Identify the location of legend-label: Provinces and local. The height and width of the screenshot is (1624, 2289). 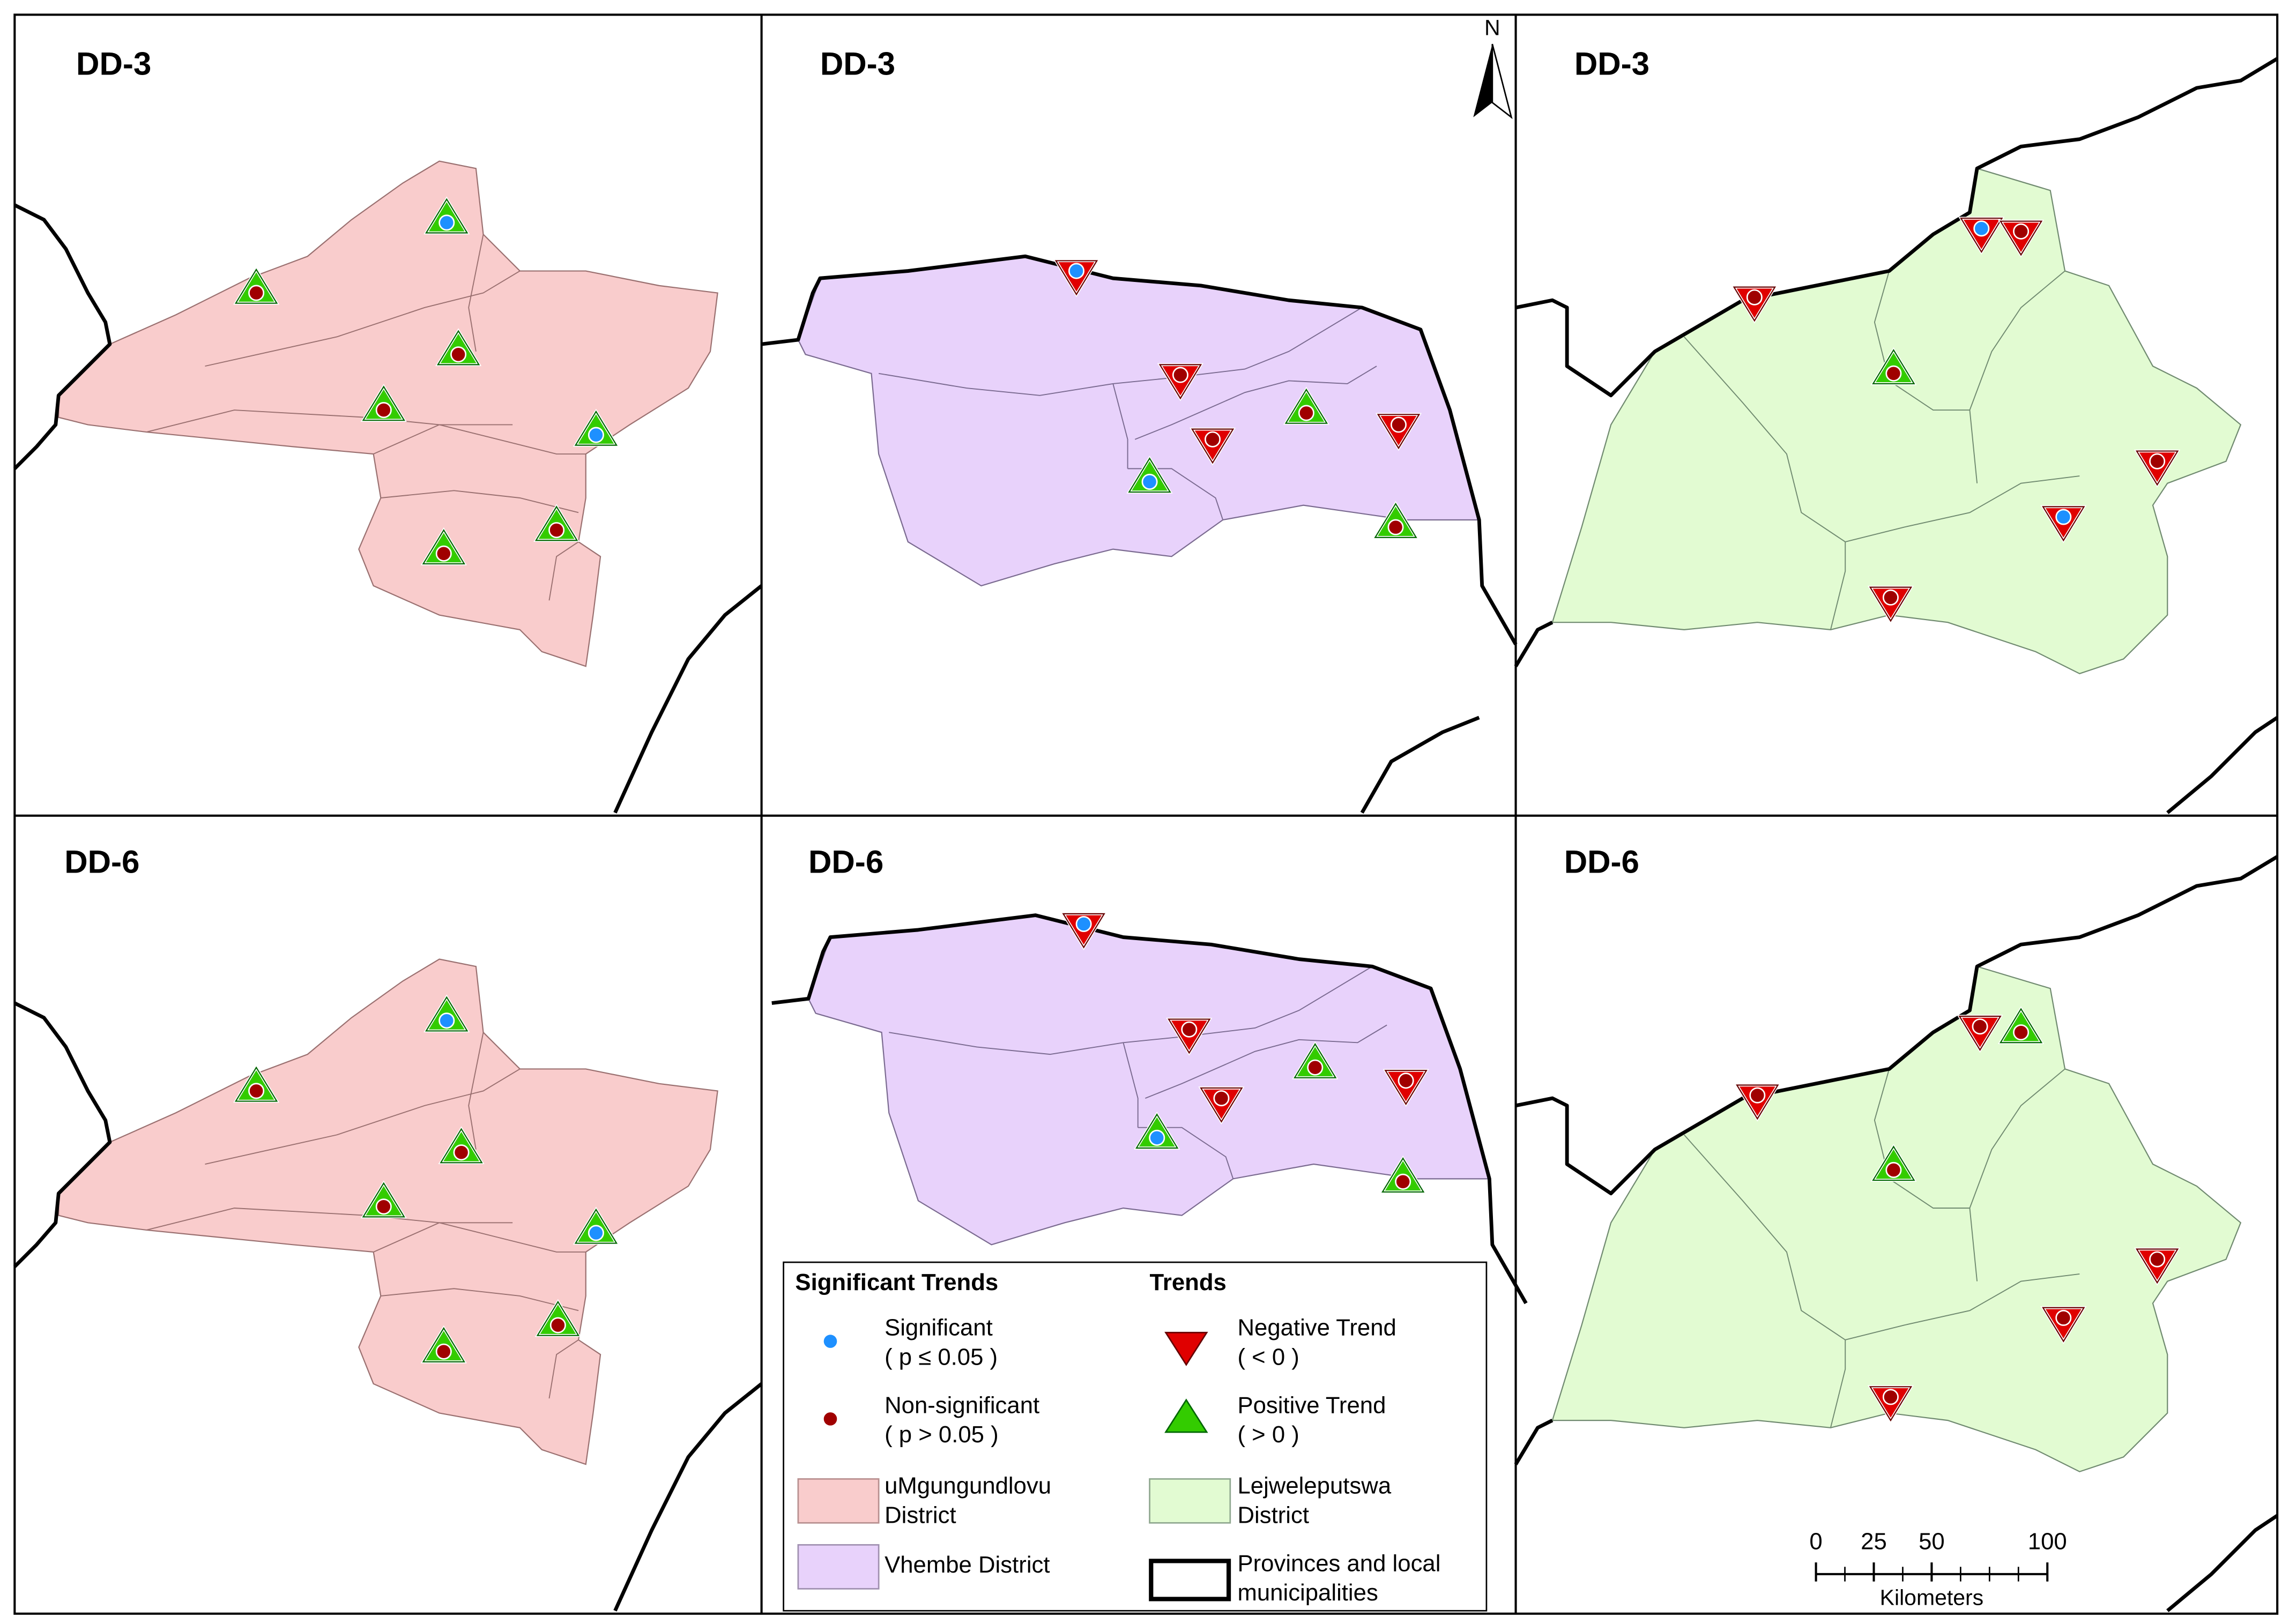
(1338, 1564).